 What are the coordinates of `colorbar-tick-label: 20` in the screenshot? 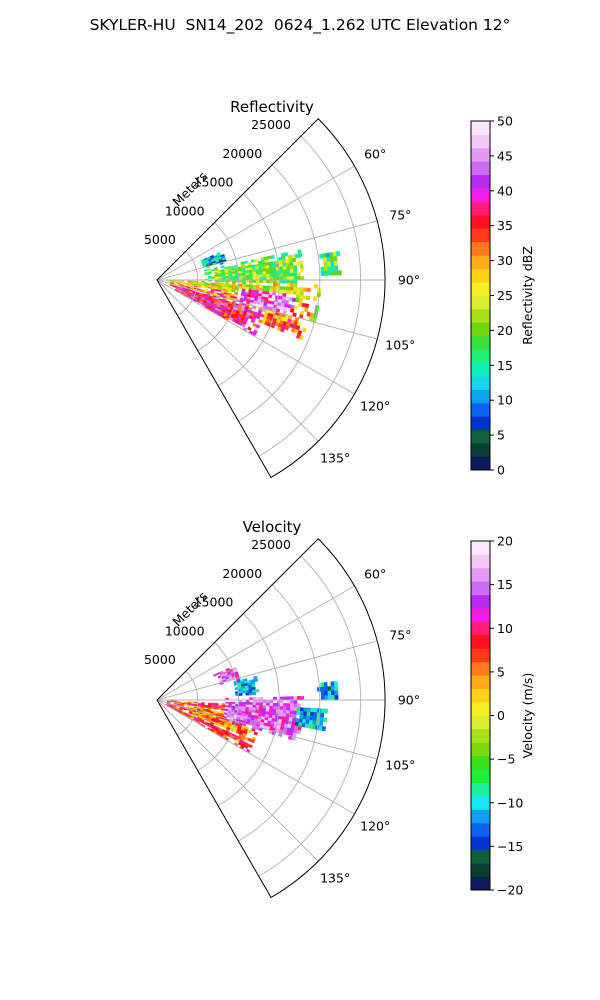 It's located at (505, 541).